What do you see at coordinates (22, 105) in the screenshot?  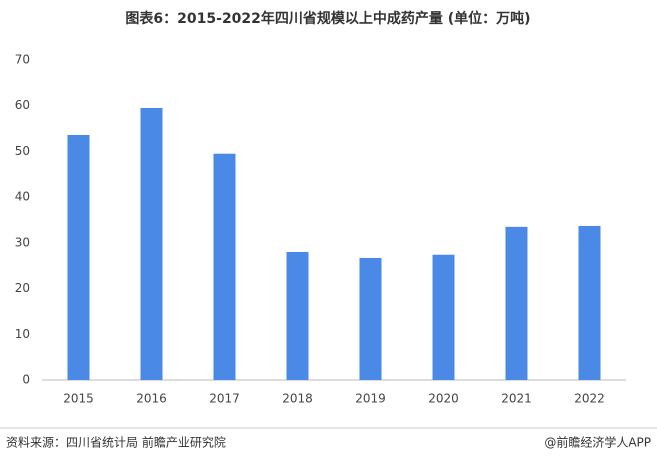 I see `y-tick-label: 60` at bounding box center [22, 105].